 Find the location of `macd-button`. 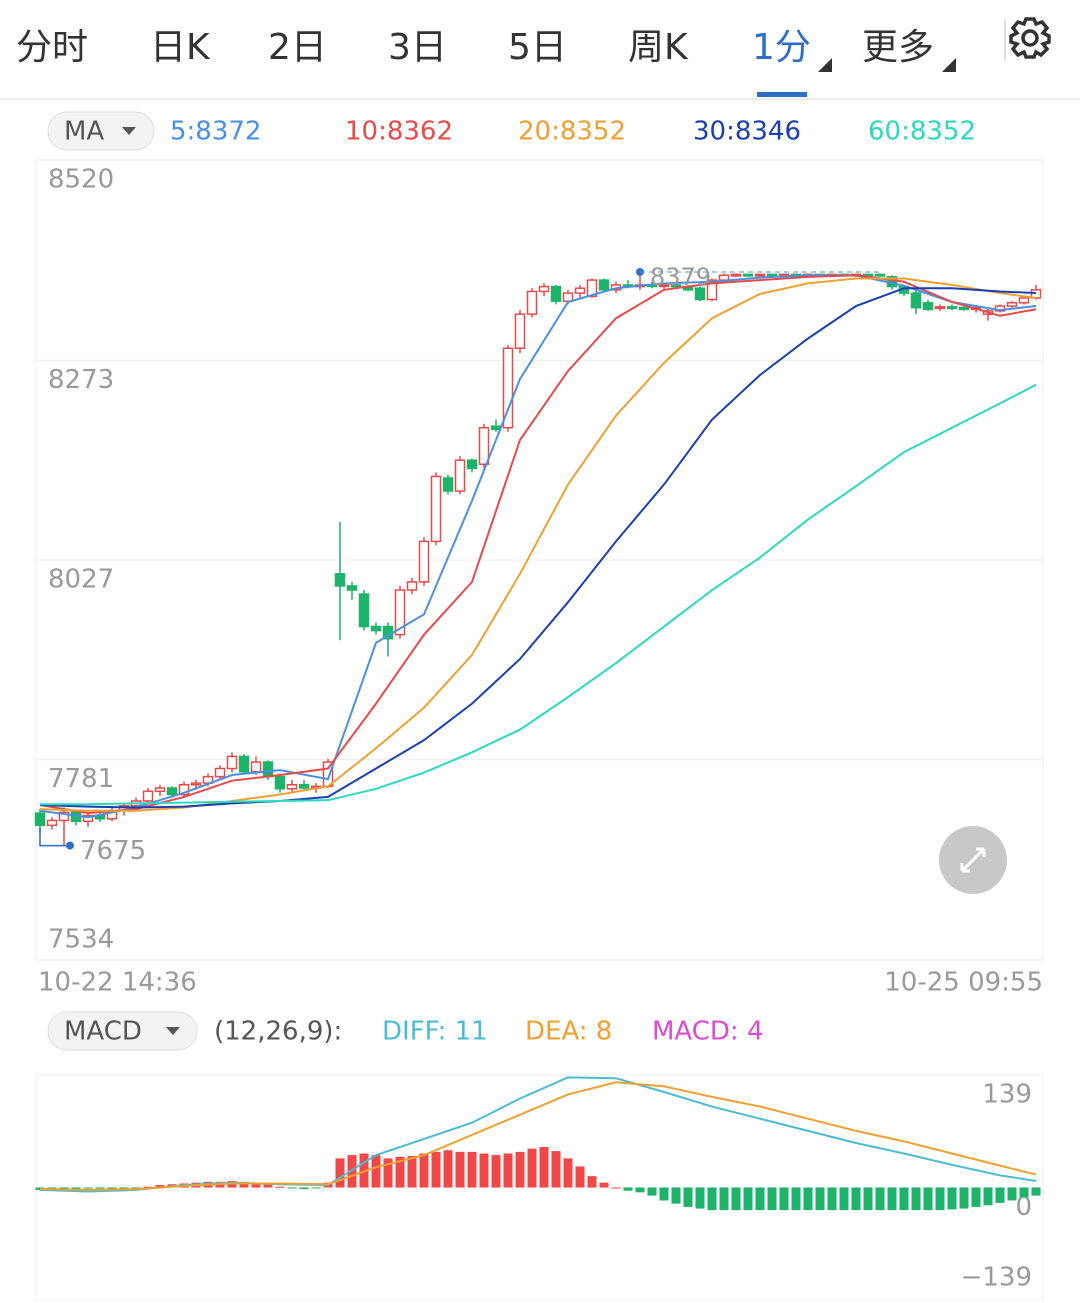

macd-button is located at coordinates (122, 1031).